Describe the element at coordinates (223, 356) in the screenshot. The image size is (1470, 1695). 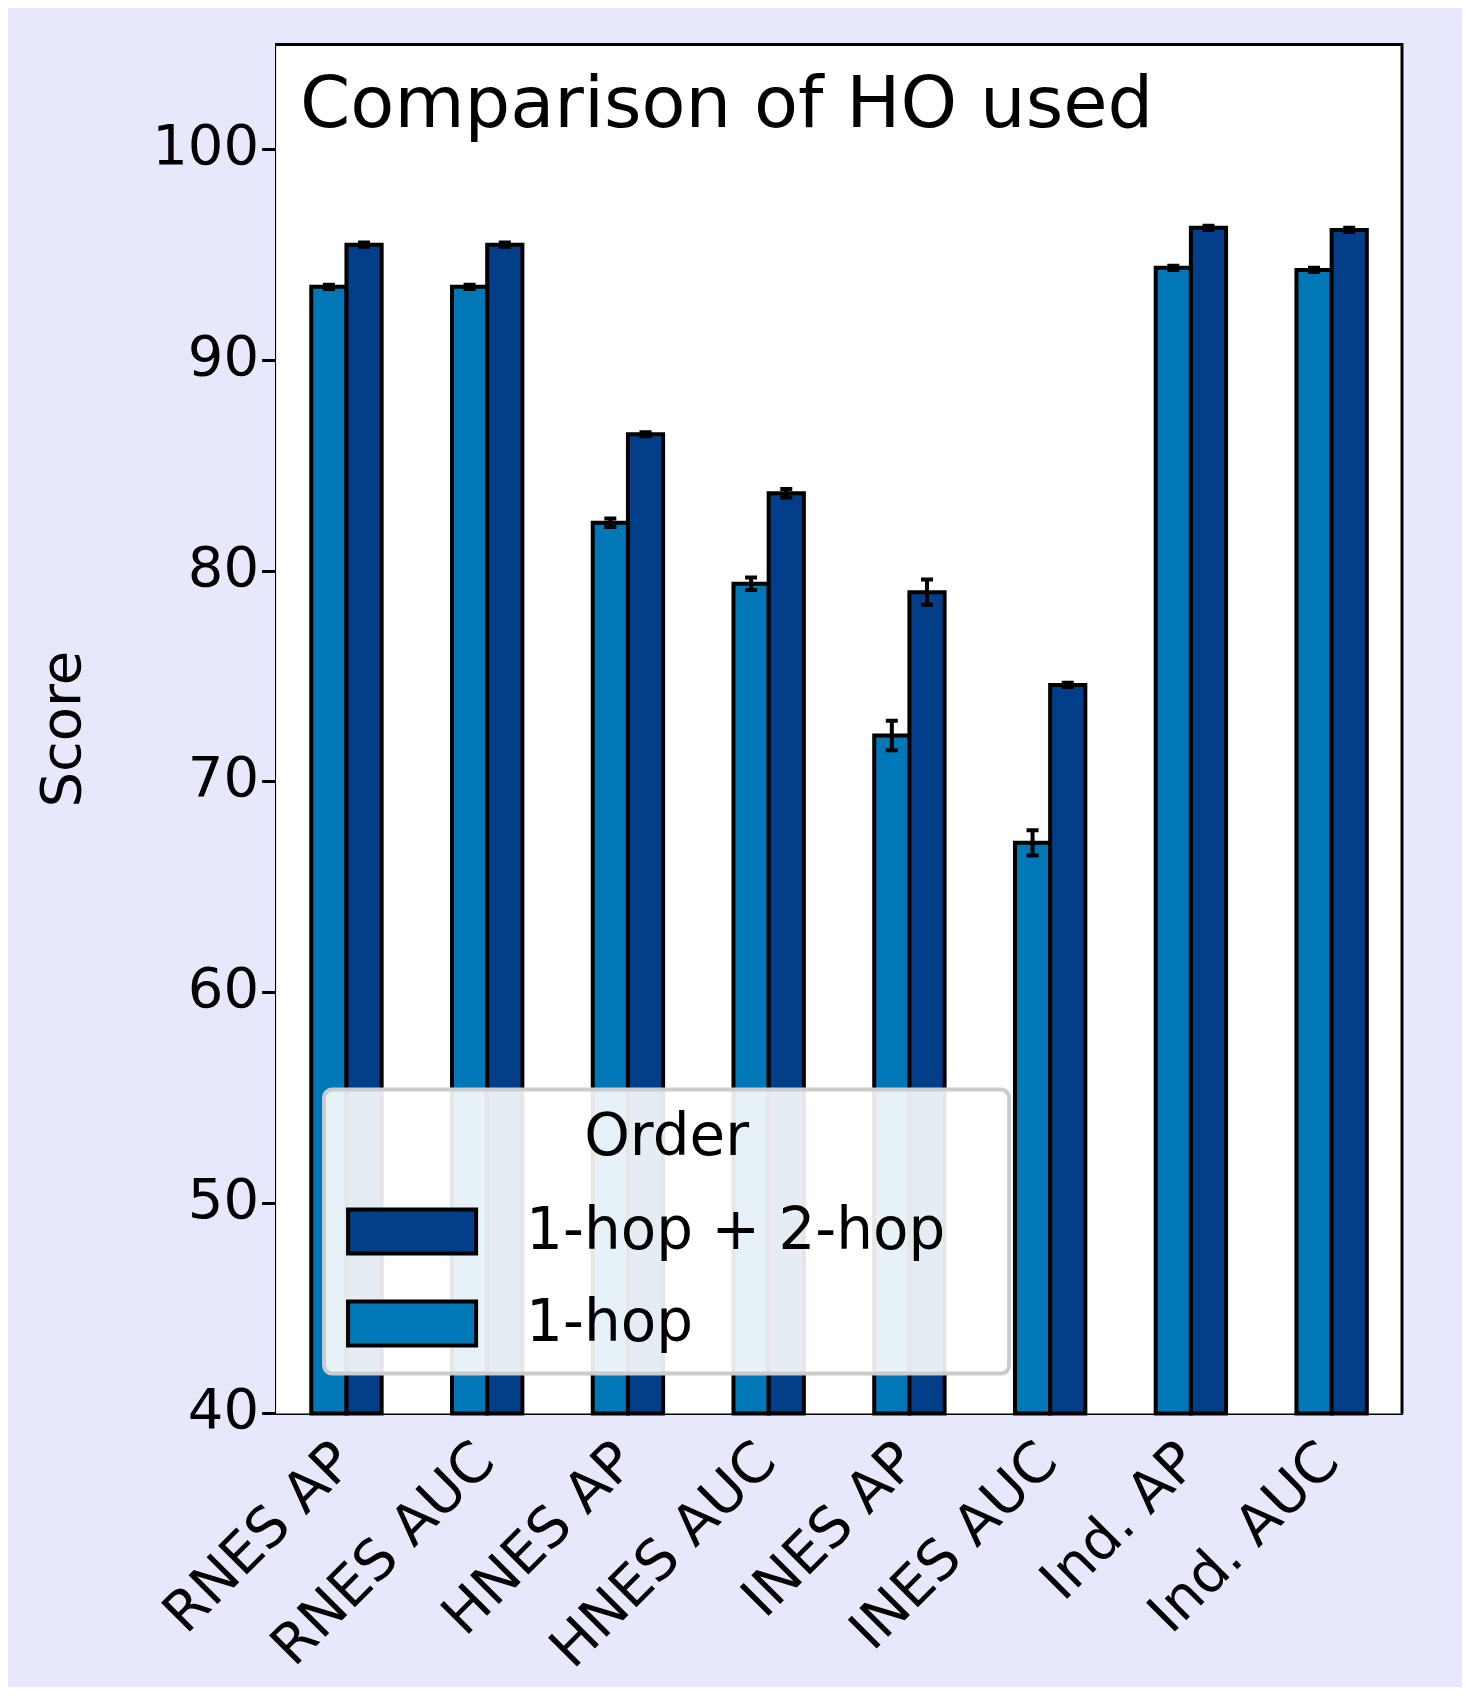
I see `y-tick-label: 90` at that location.